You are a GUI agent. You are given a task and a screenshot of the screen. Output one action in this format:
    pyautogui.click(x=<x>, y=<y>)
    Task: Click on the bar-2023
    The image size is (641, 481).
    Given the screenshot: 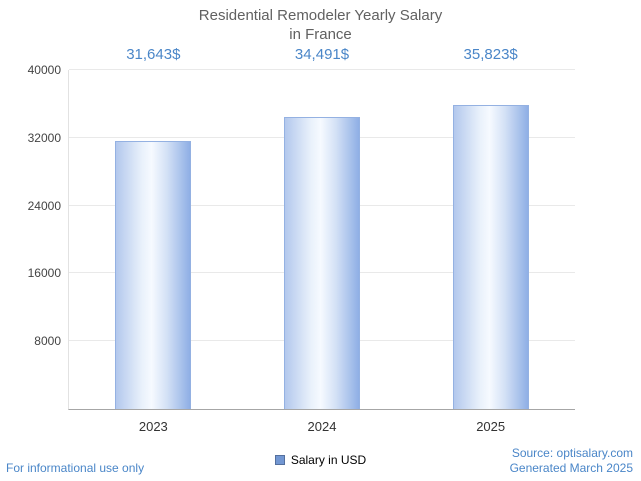 What is the action you would take?
    pyautogui.click(x=153, y=274)
    